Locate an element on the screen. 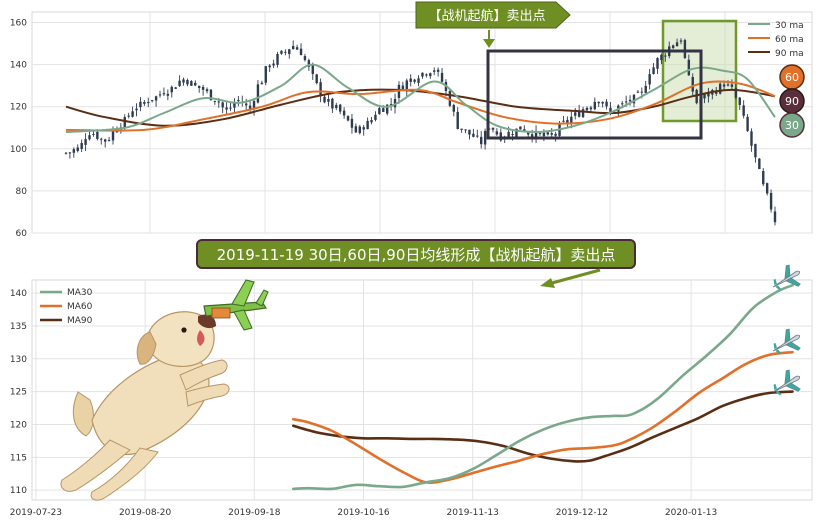 This screenshot has height=528, width=819. plane-icon-ma60 is located at coordinates (786, 341).